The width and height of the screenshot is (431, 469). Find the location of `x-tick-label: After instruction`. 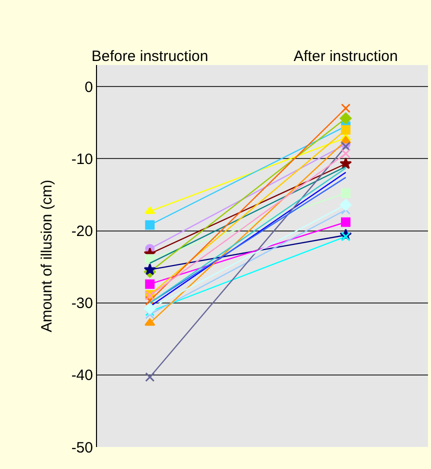

x-tick-label: After instruction is located at coordinates (346, 56).